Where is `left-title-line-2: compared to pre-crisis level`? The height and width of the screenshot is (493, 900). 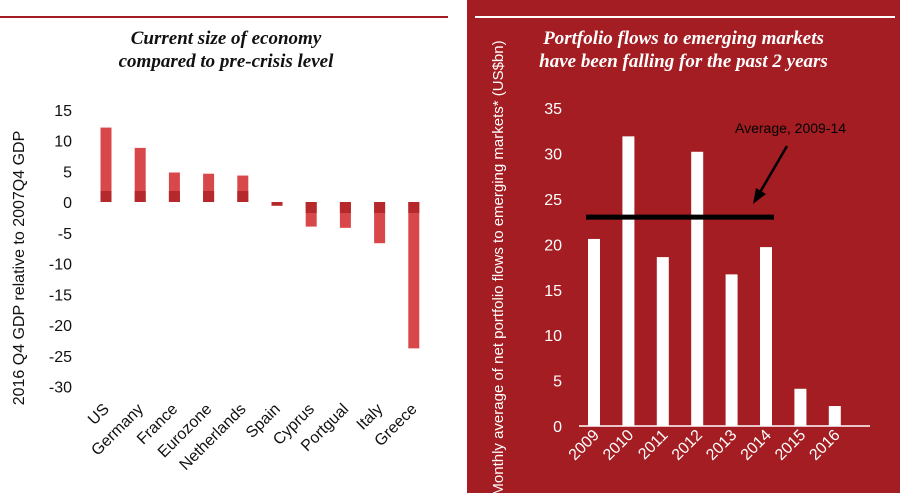 left-title-line-2: compared to pre-crisis level is located at coordinates (226, 61).